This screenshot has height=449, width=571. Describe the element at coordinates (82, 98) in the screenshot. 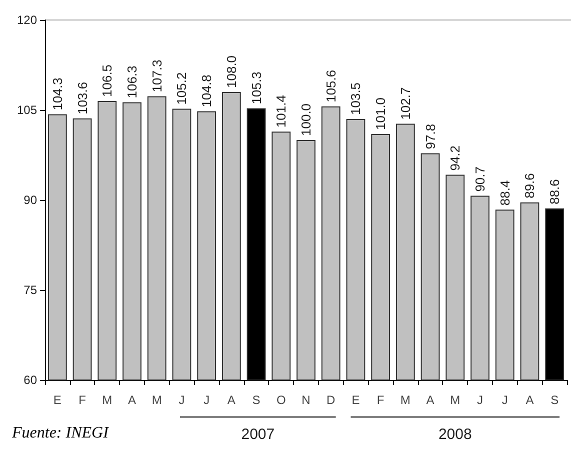

I see `data-label: 103.6` at that location.